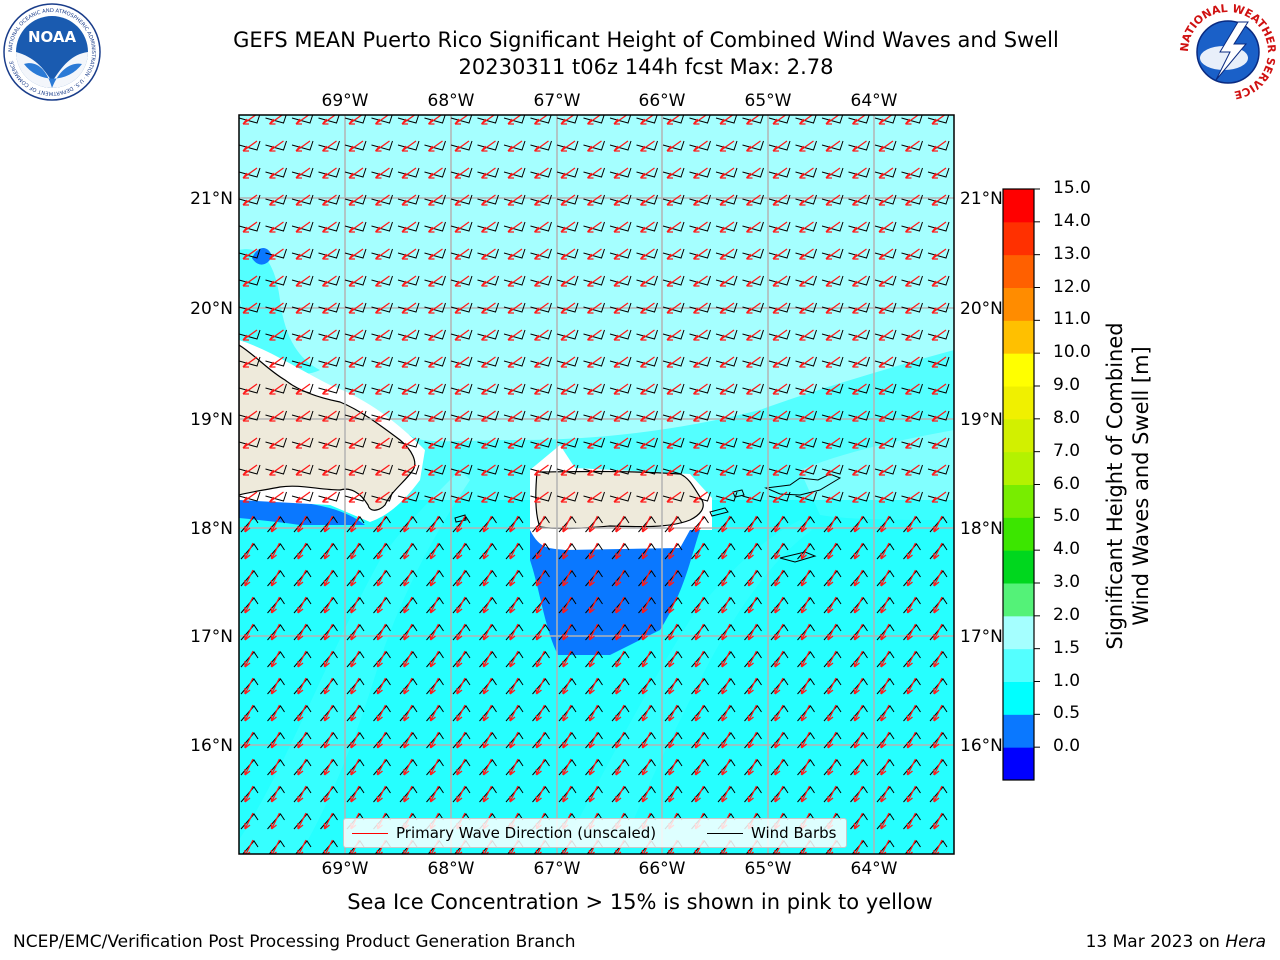 Image resolution: width=1280 pixels, height=960 pixels. I want to click on lon-labels-top: 69°W 68°W 67°W 66°W 65°W 64°W, so click(610, 101).